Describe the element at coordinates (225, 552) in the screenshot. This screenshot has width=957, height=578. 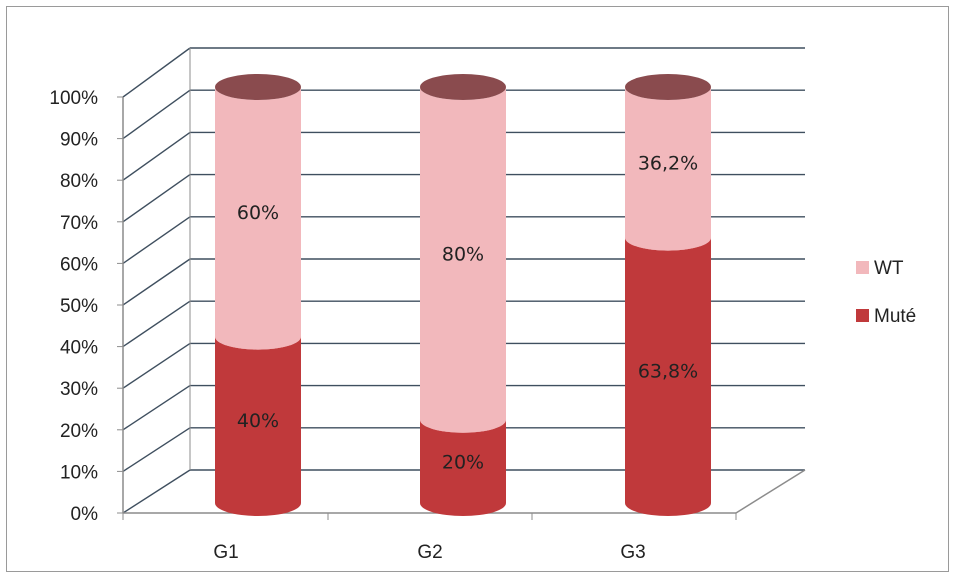
I see `x-tick-label: G1` at that location.